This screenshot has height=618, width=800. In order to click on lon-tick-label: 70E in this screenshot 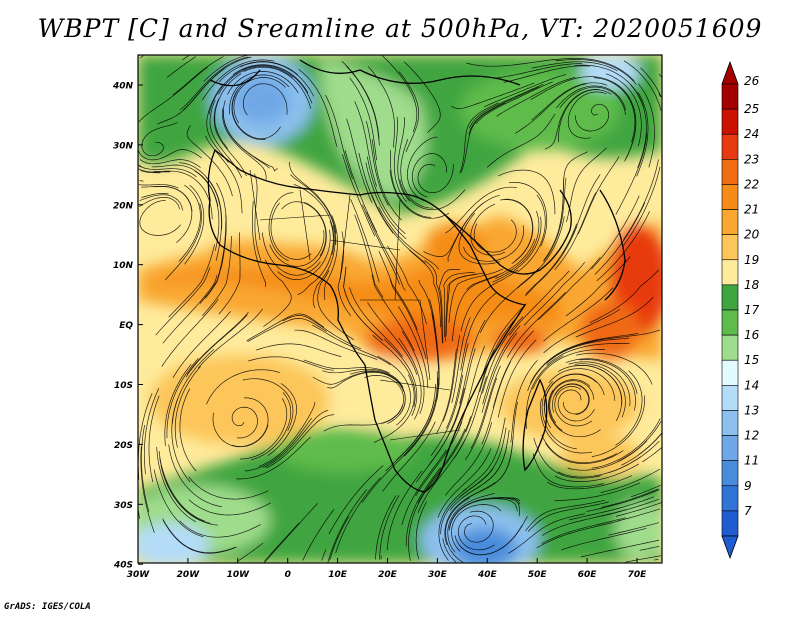, I will do `click(638, 575)`.